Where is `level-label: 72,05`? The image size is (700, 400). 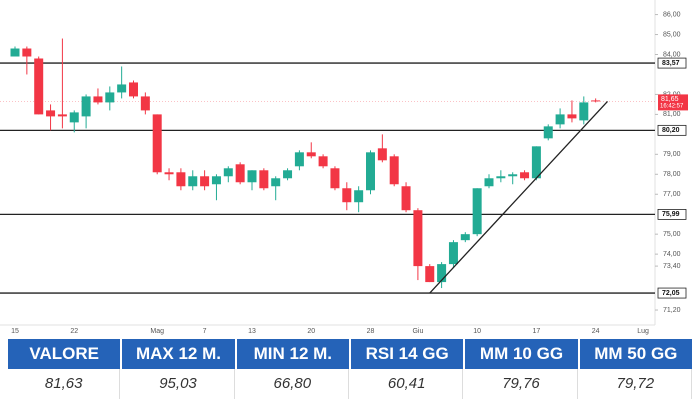
level-label: 72,05 is located at coordinates (671, 293).